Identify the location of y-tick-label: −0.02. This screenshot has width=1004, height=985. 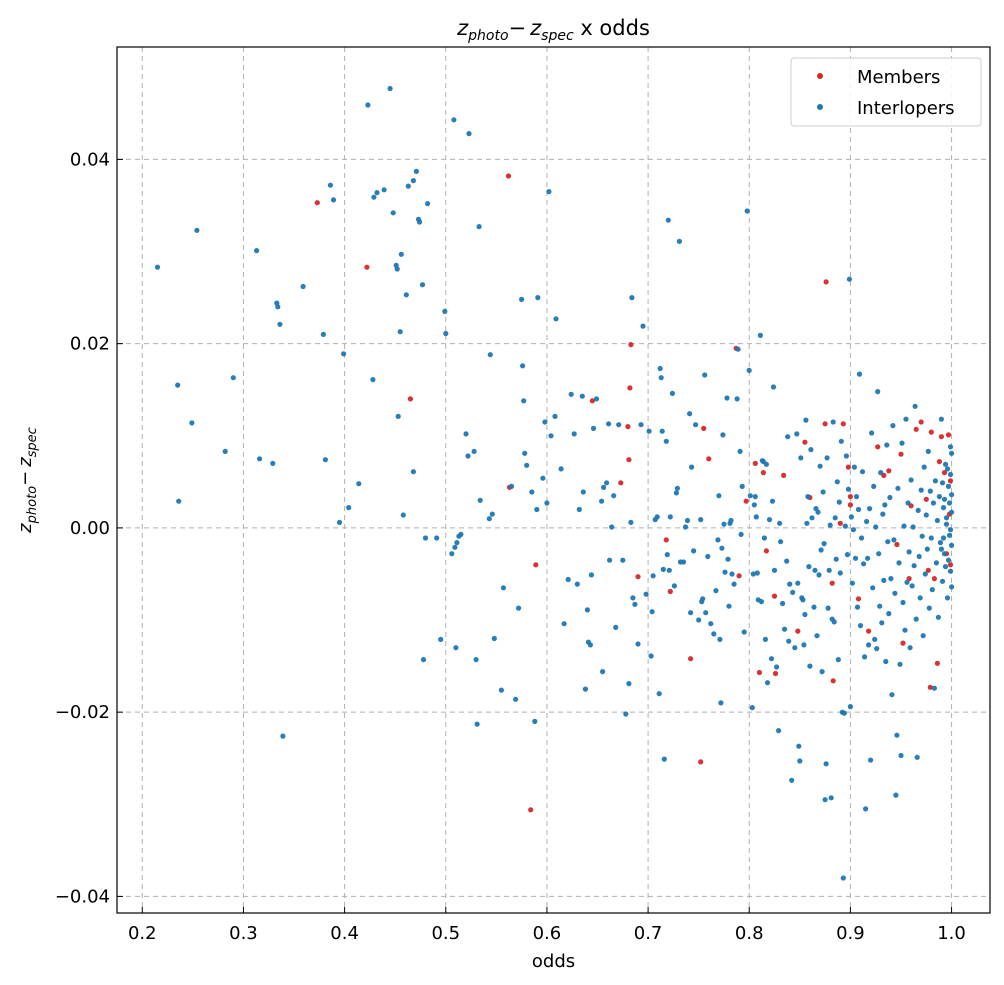
(82, 712).